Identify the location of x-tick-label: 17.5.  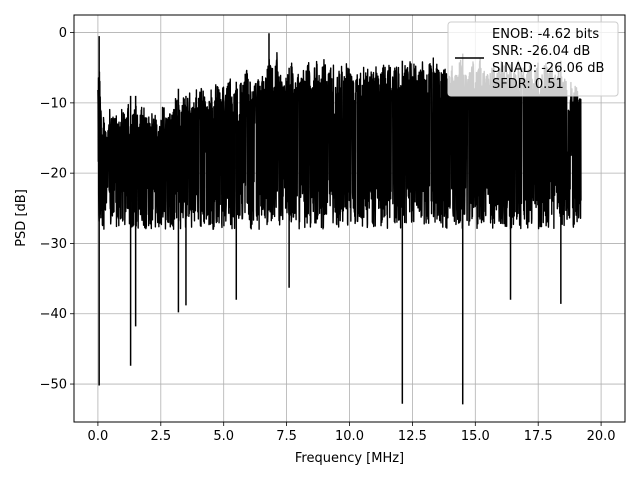
(538, 436).